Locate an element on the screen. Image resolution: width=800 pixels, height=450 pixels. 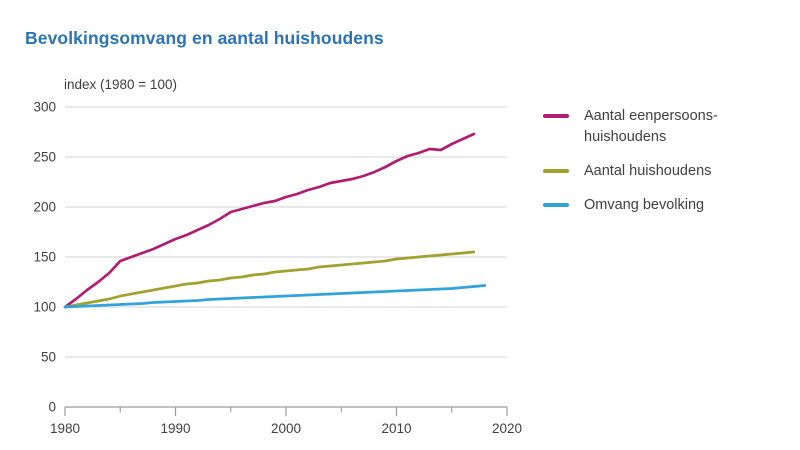
y-tick-label-0: 0 is located at coordinates (52, 407).